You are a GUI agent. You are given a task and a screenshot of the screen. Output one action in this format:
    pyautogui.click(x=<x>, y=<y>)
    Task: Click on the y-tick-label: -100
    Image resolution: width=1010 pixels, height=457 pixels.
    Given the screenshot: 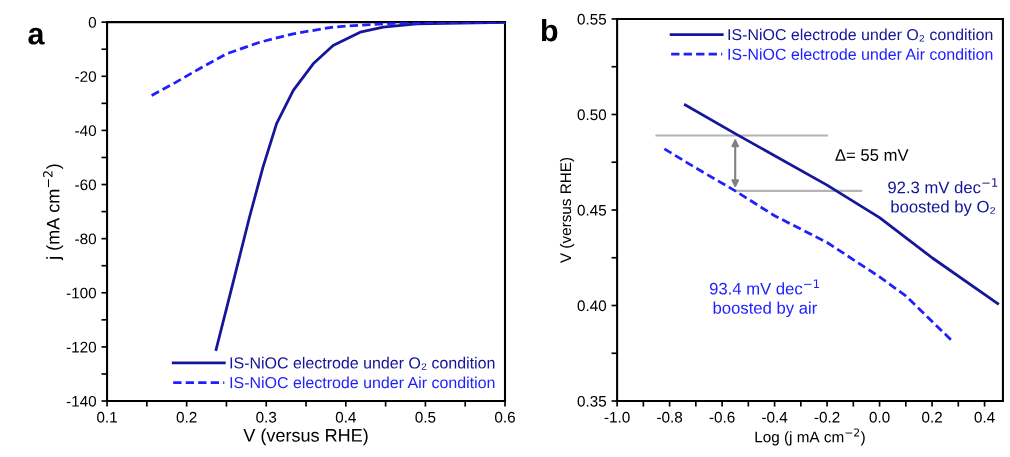 What is the action you would take?
    pyautogui.click(x=81, y=293)
    